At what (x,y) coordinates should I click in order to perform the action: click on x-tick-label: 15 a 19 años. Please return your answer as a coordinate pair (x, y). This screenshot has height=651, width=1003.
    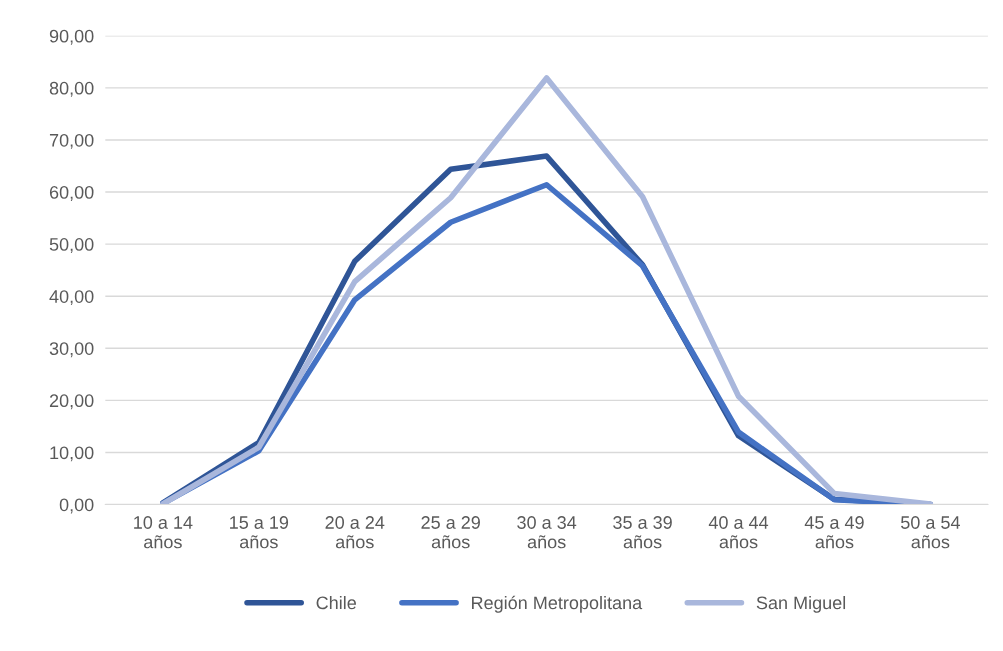
    Looking at the image, I should click on (259, 532).